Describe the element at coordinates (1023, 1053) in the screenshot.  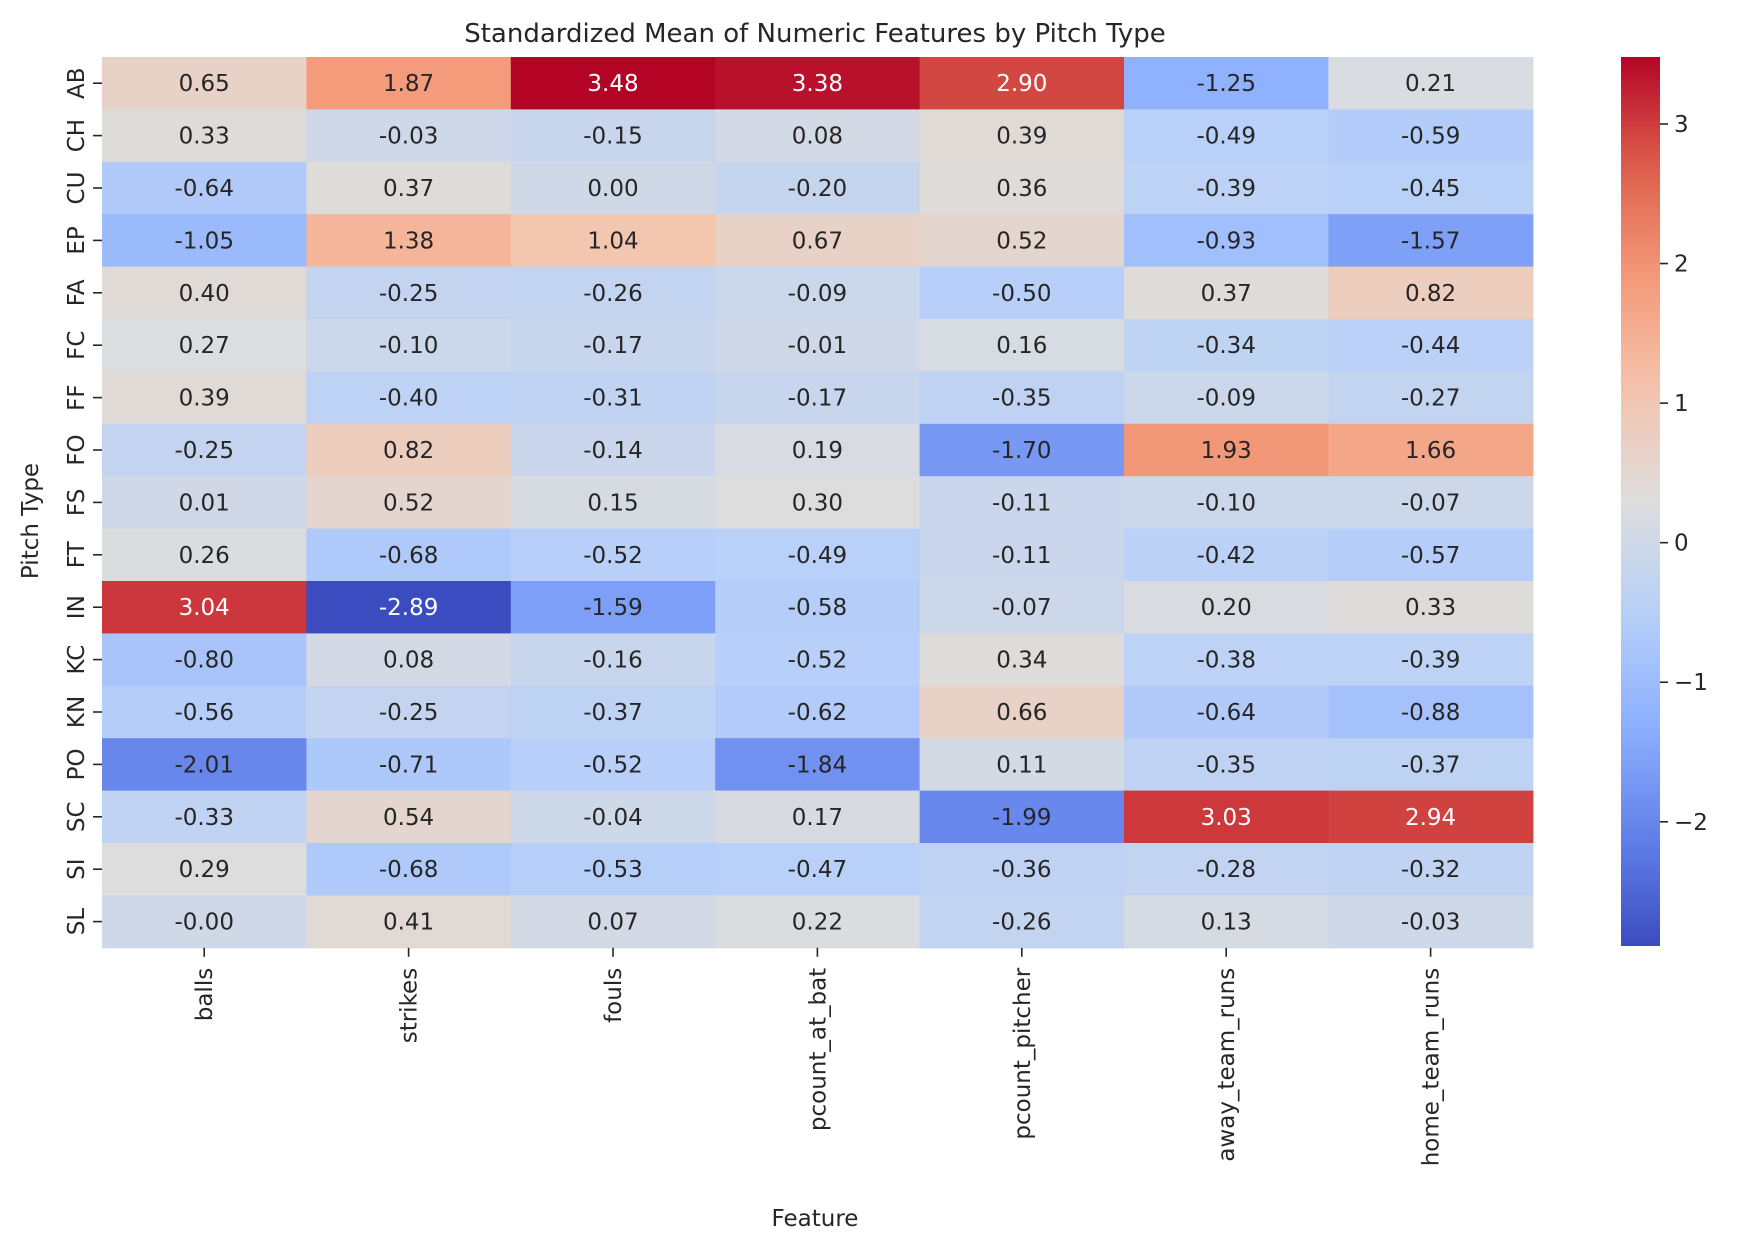
I see `x-tick-label: pcount_pitcher` at that location.